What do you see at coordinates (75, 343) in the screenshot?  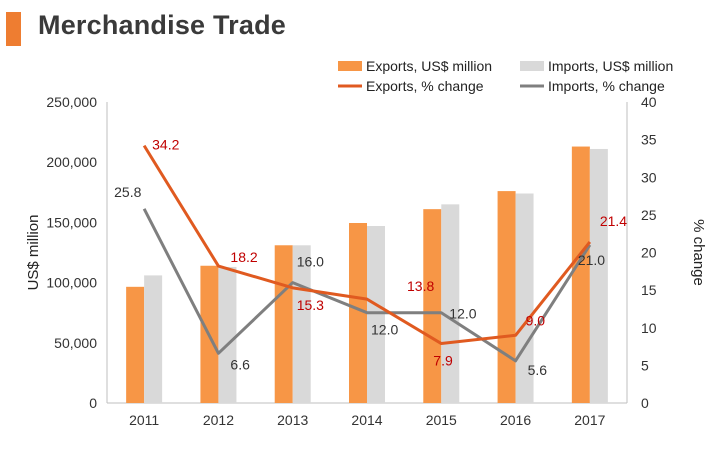 I see `y-tick-label: 50,000` at bounding box center [75, 343].